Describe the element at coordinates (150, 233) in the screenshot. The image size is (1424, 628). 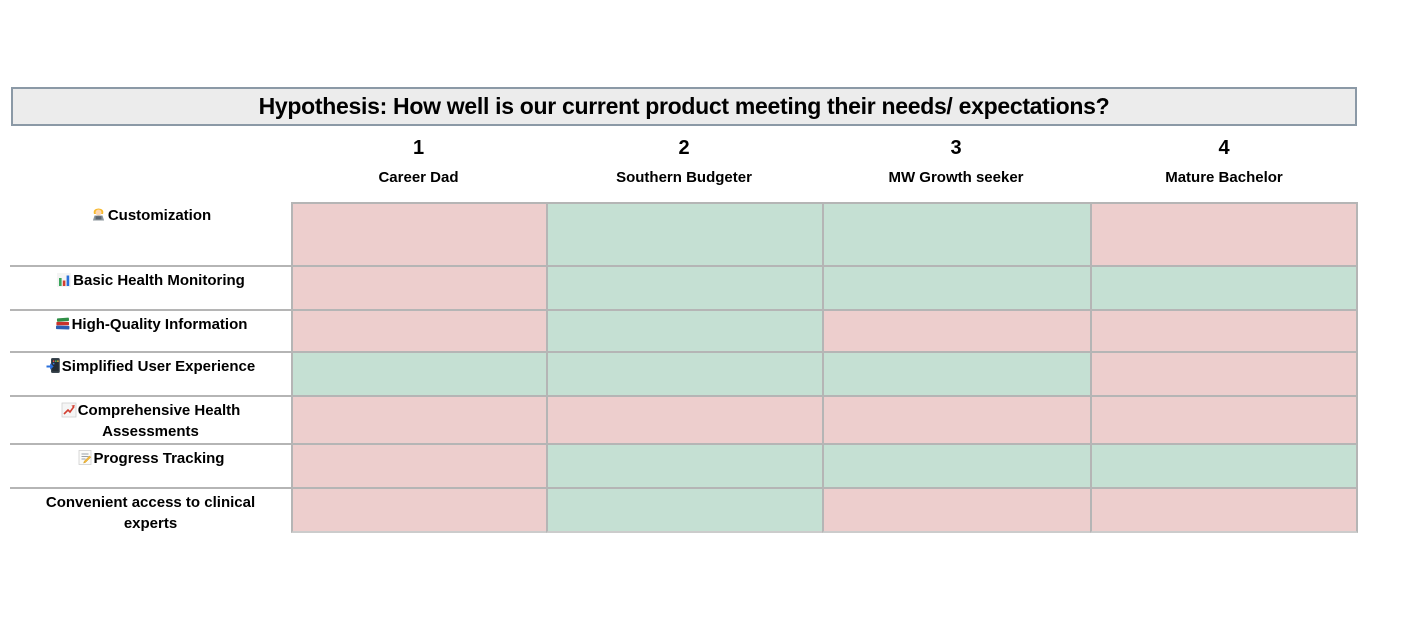
I see `row-label-customization: Customization` at that location.